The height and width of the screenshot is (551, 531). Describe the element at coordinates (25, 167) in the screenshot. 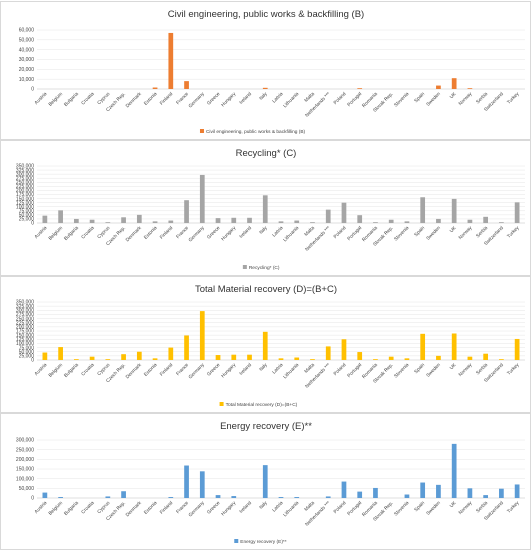

I see `y-tick-label: 350,000` at that location.